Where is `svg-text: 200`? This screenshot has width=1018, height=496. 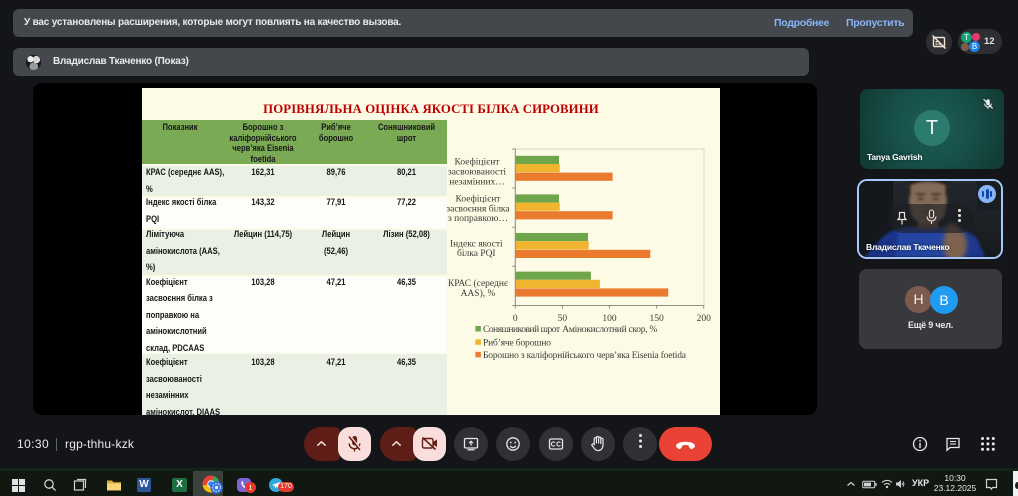 svg-text: 200 is located at coordinates (704, 319).